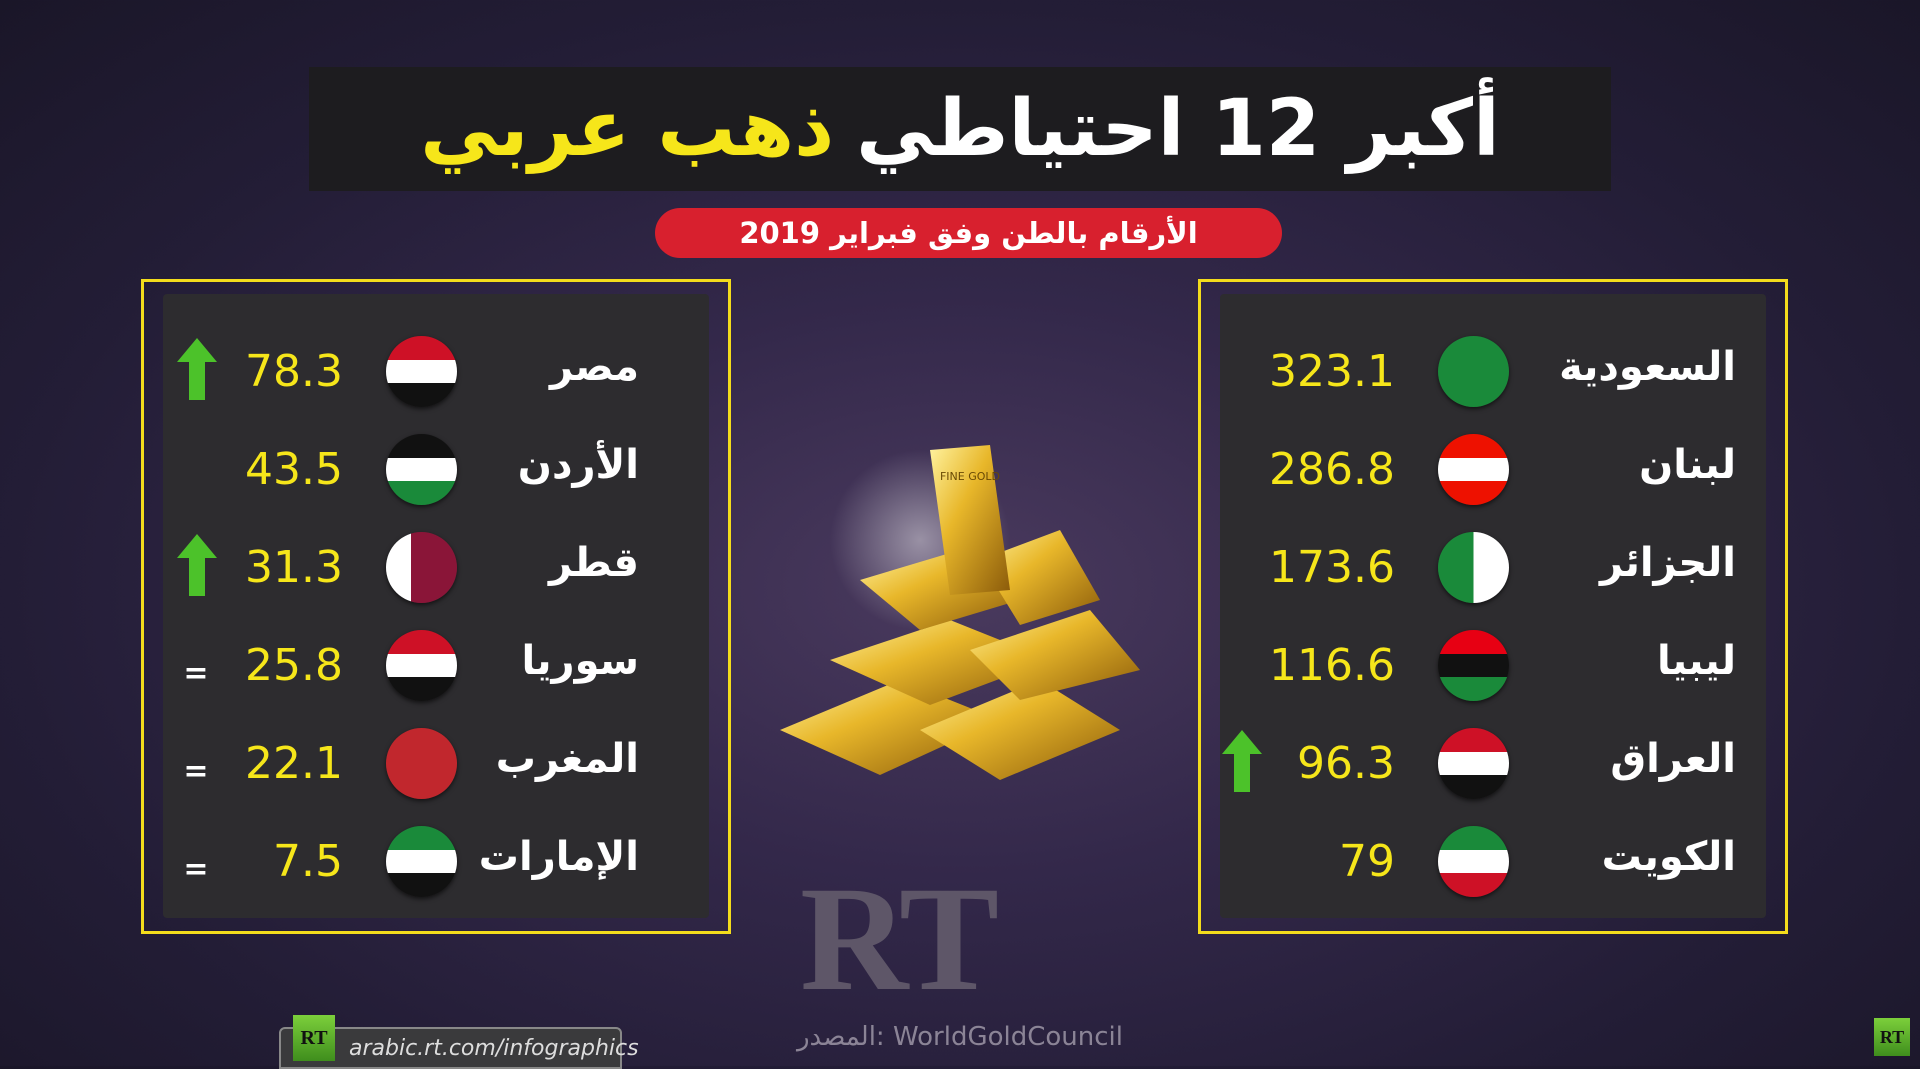  I want to click on footer-rt-logo: RT, so click(314, 1038).